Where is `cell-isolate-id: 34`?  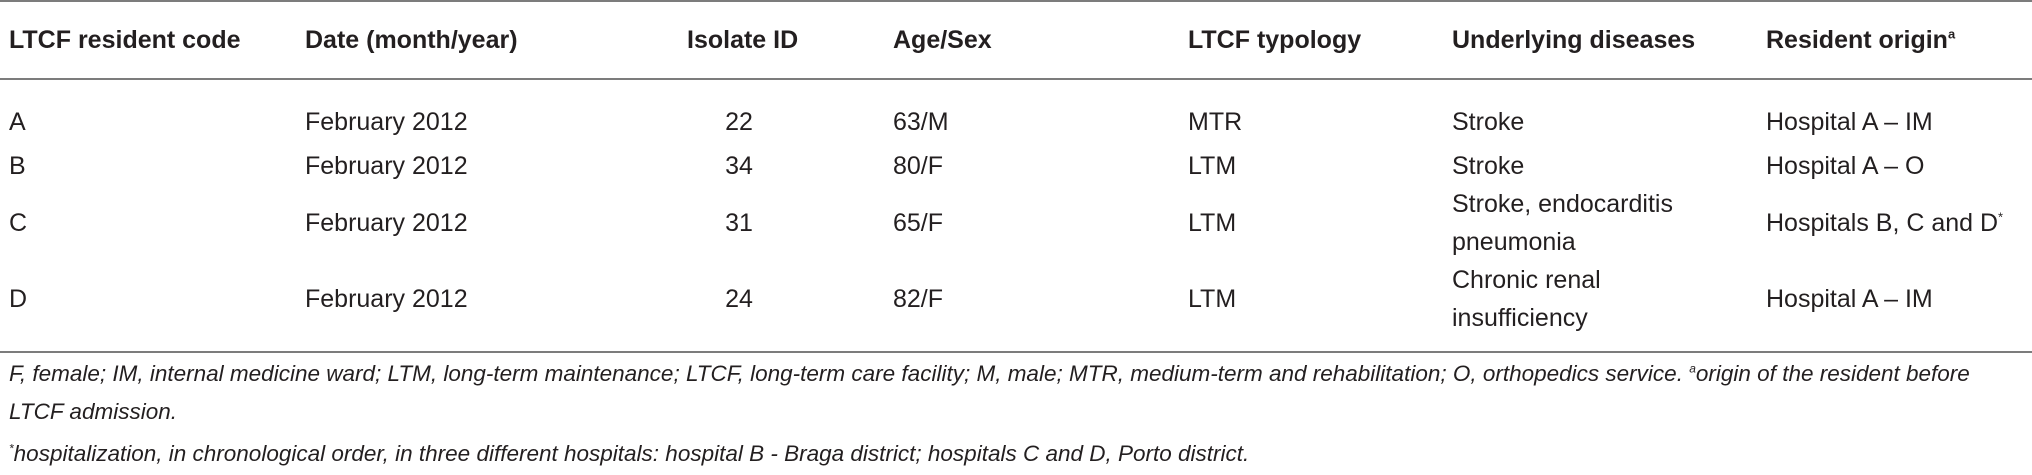
cell-isolate-id: 34 is located at coordinates (739, 166).